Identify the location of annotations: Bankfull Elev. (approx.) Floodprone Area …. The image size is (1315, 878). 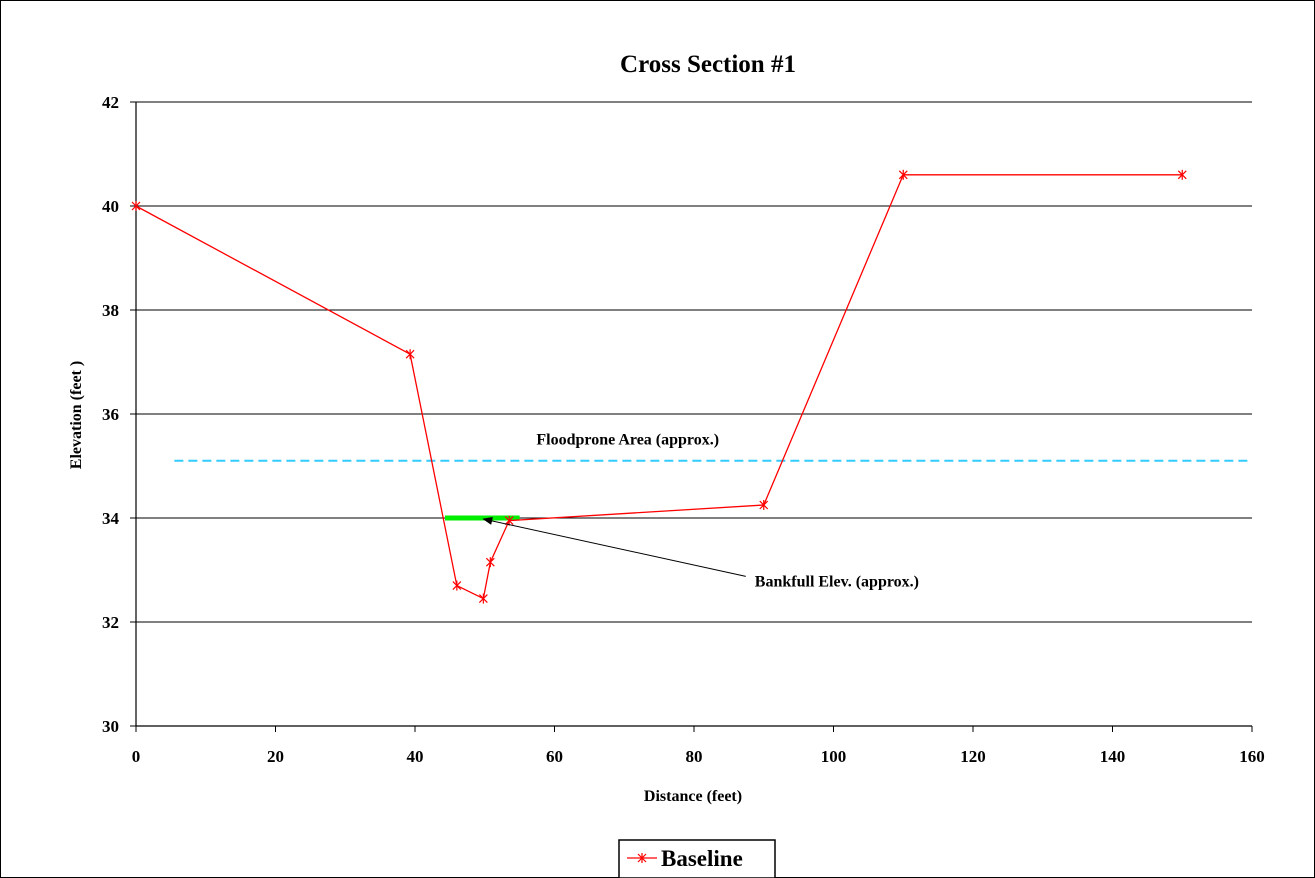
(700, 510).